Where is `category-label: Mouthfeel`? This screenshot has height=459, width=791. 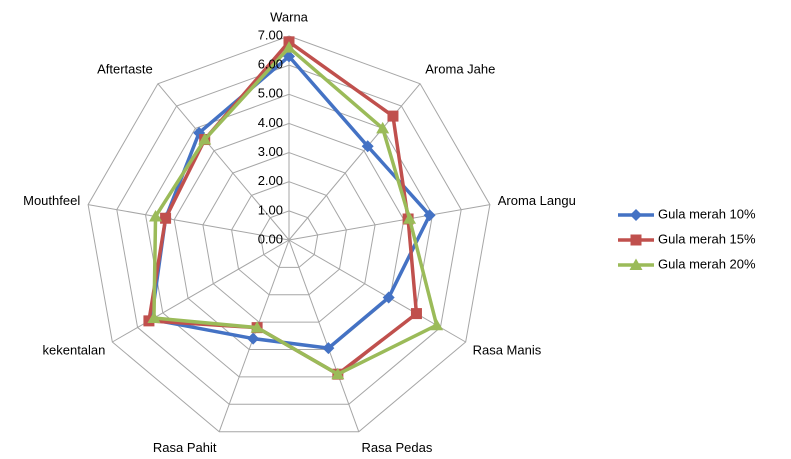
category-label: Mouthfeel is located at coordinates (51, 200).